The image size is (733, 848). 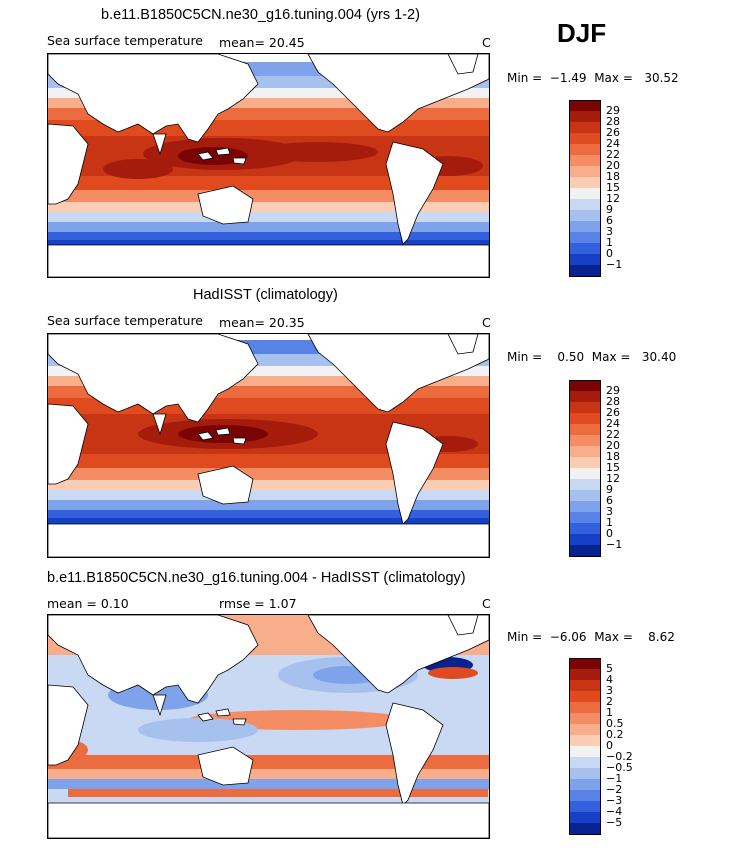 I want to click on colorbar-label: 18, so click(x=613, y=176).